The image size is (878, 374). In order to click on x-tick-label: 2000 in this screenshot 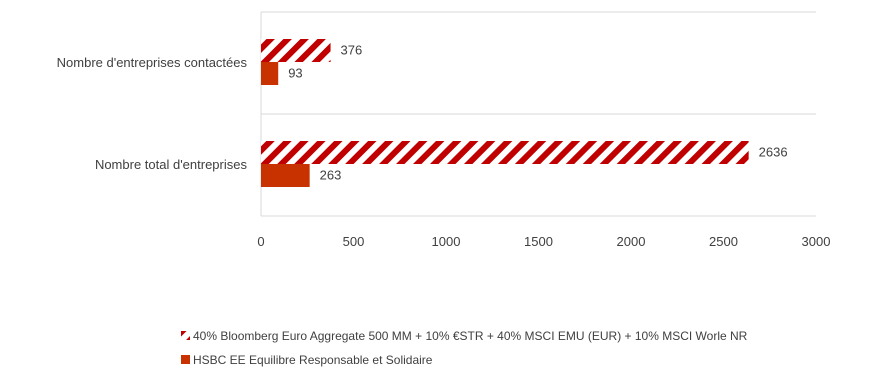, I will do `click(631, 241)`.